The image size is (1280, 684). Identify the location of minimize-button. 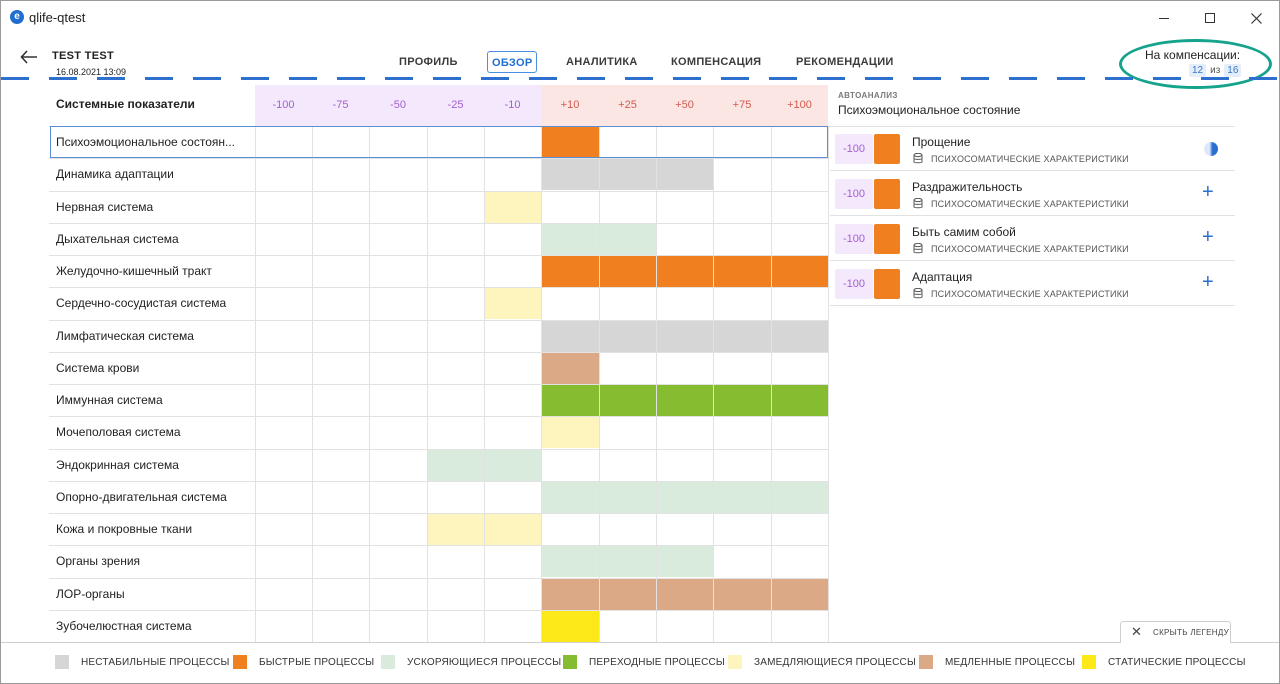
(1164, 18).